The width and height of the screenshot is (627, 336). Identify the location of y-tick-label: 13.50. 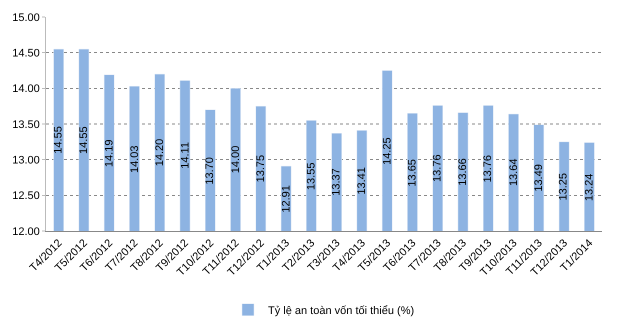
(26, 124).